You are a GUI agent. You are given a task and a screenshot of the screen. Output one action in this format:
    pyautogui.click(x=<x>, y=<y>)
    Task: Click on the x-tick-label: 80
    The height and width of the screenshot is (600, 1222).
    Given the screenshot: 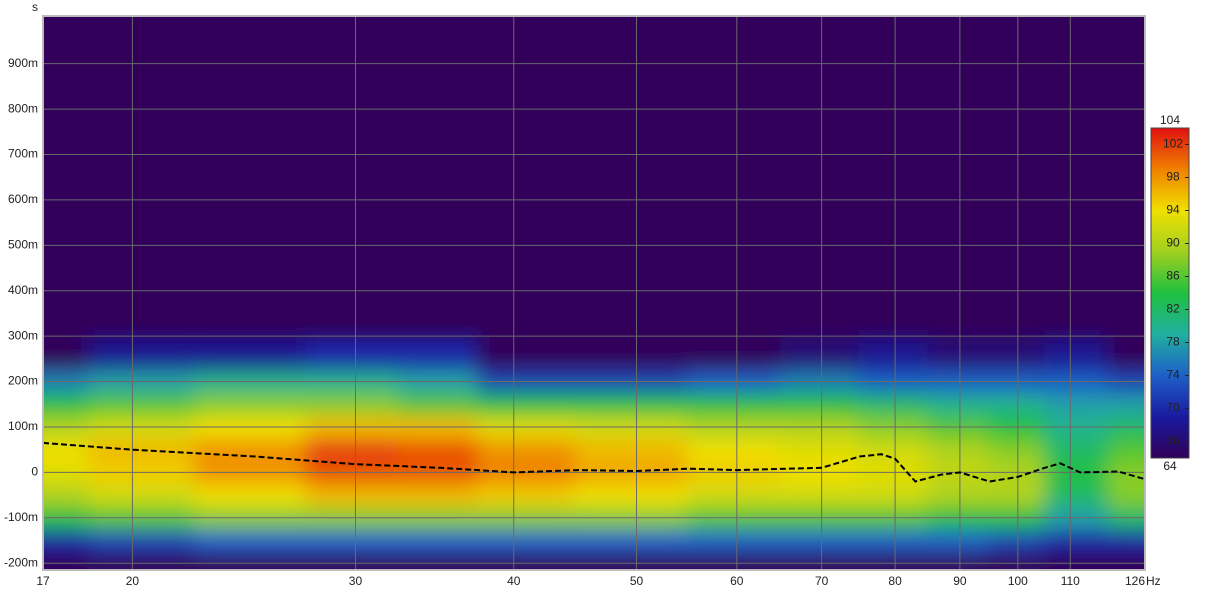 What is the action you would take?
    pyautogui.click(x=895, y=581)
    